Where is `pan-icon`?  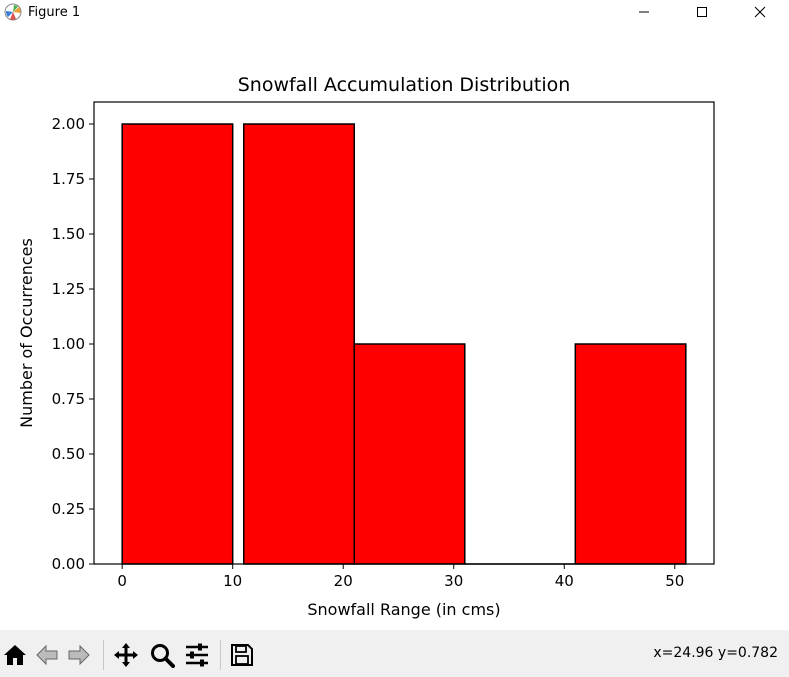
pan-icon is located at coordinates (126, 655).